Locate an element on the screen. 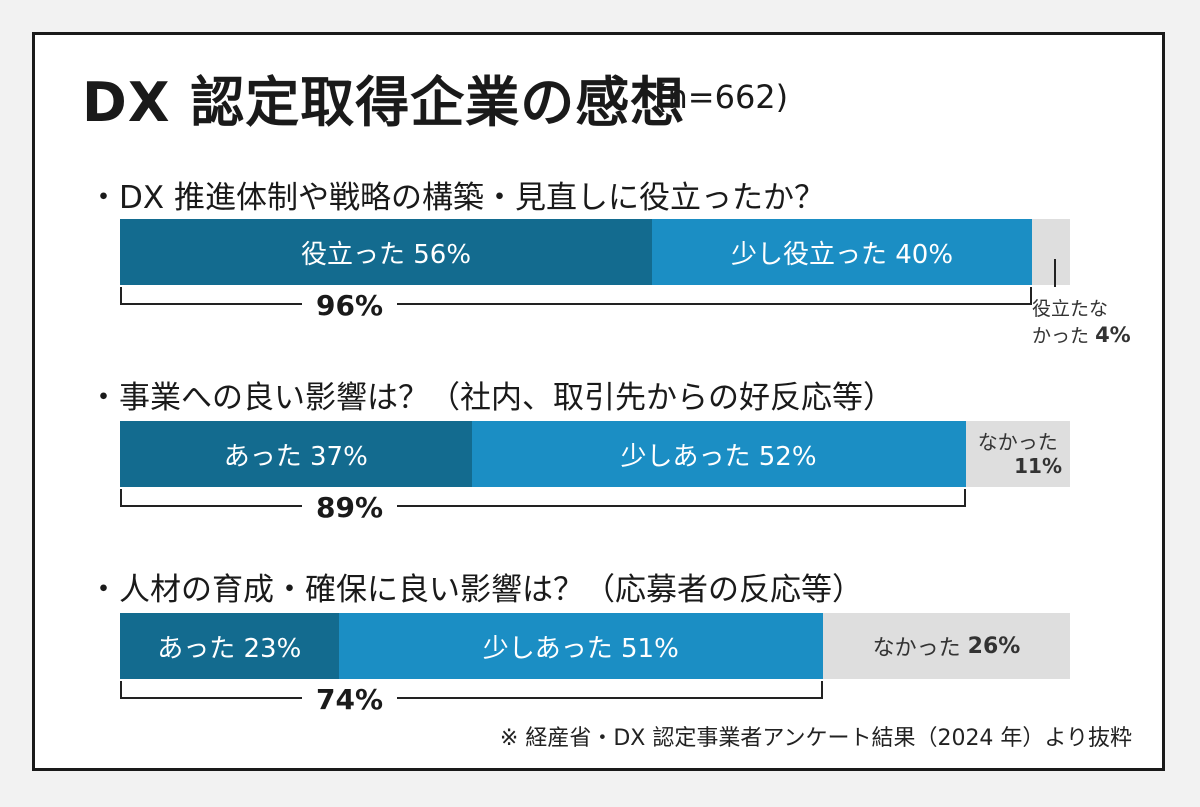  bar-1-seg-2-label: 少し役立った 40% is located at coordinates (842, 254).